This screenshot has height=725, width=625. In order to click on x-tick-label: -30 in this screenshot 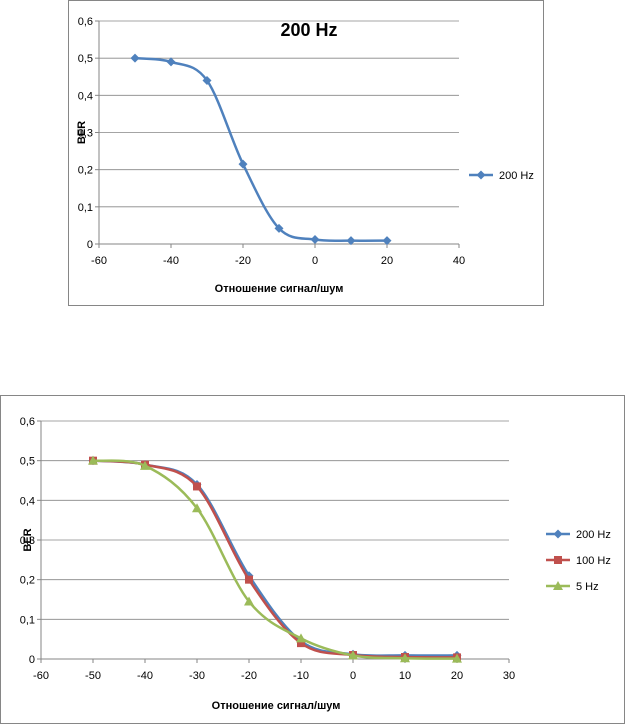, I will do `click(197, 676)`.